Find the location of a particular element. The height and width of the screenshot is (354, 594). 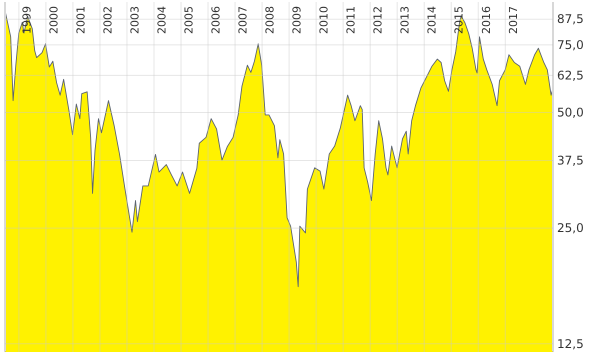

x-tick-label: 2015 is located at coordinates (459, 20).